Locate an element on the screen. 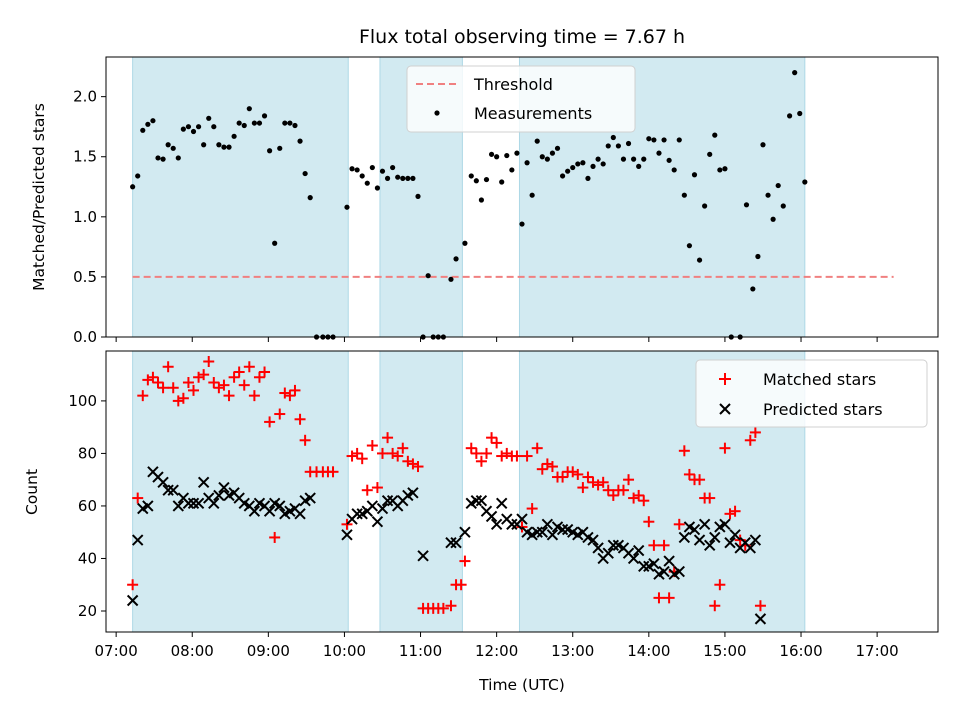 The image size is (960, 720). chart-title: Flux total observing time = 7.67 h is located at coordinates (522, 37).